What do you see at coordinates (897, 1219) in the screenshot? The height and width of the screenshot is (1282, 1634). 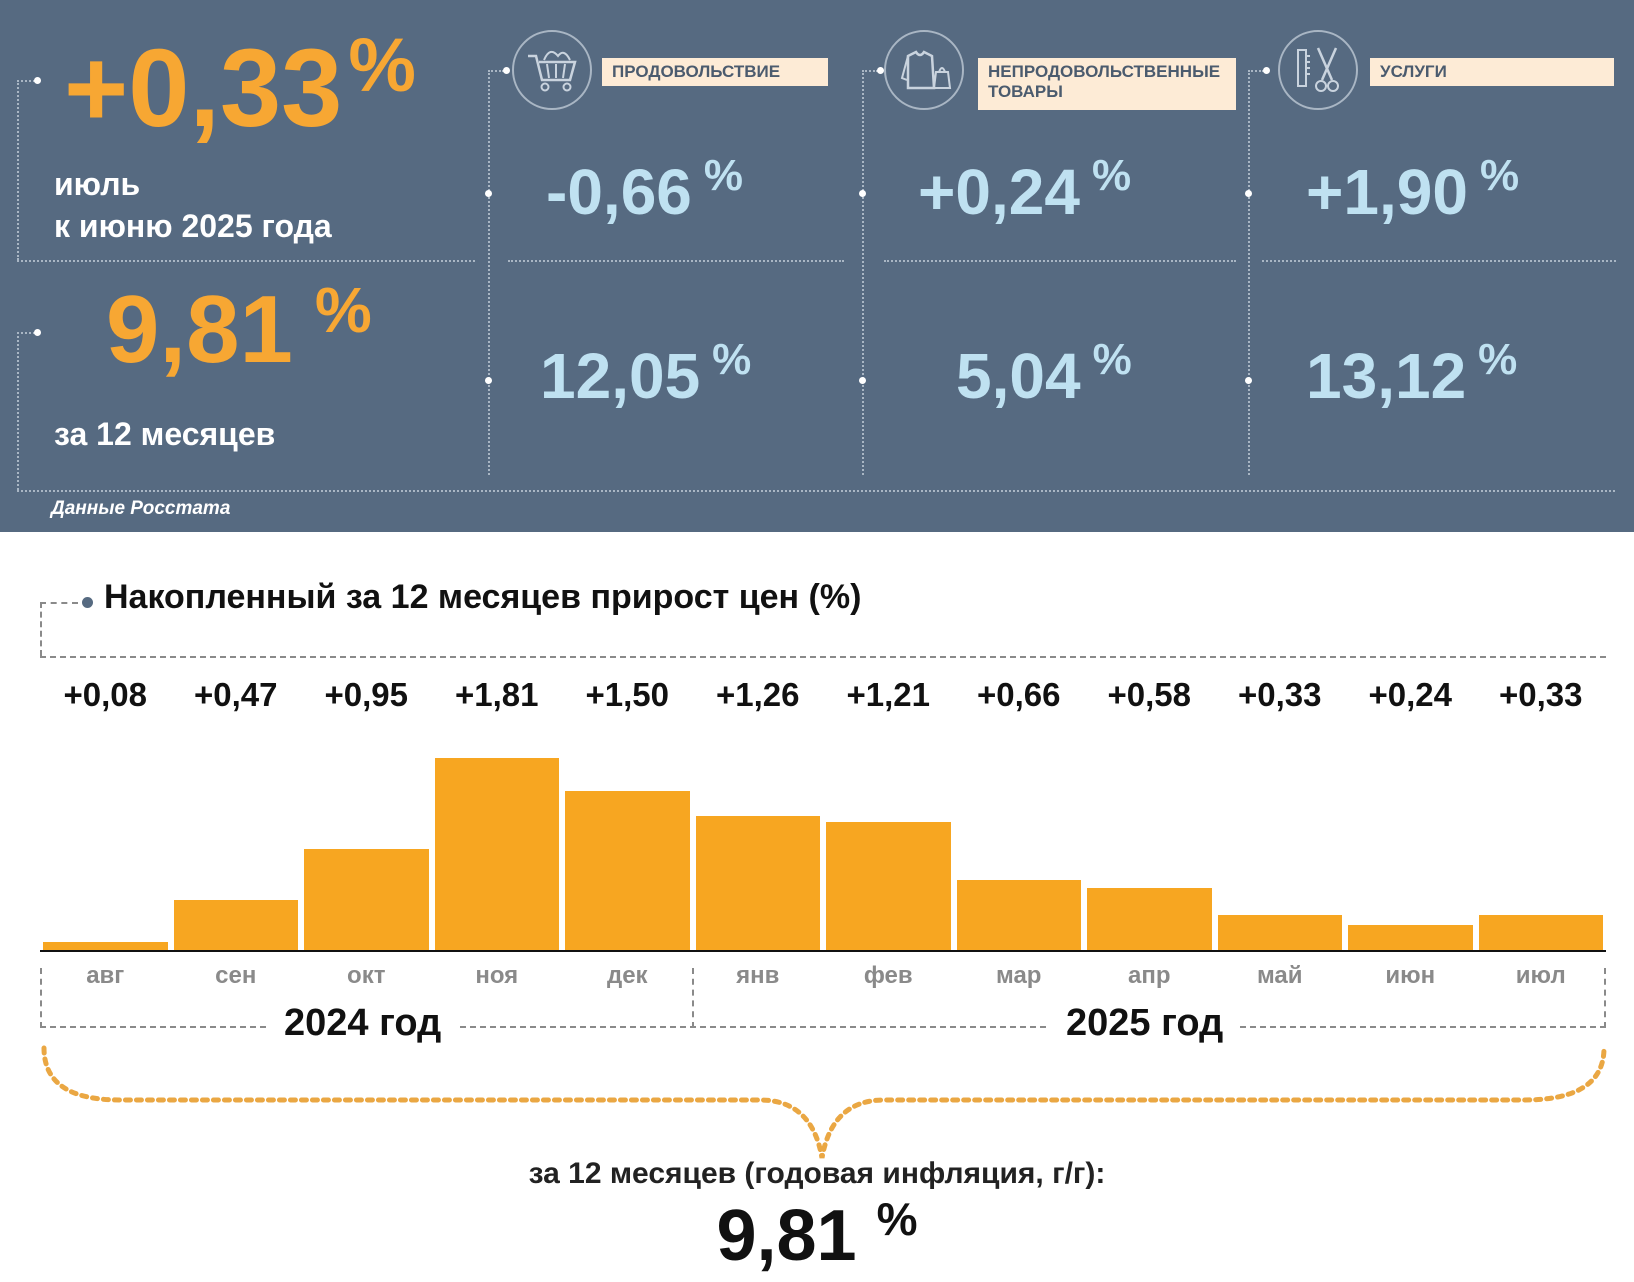 I see `total-percent-sign: %` at bounding box center [897, 1219].